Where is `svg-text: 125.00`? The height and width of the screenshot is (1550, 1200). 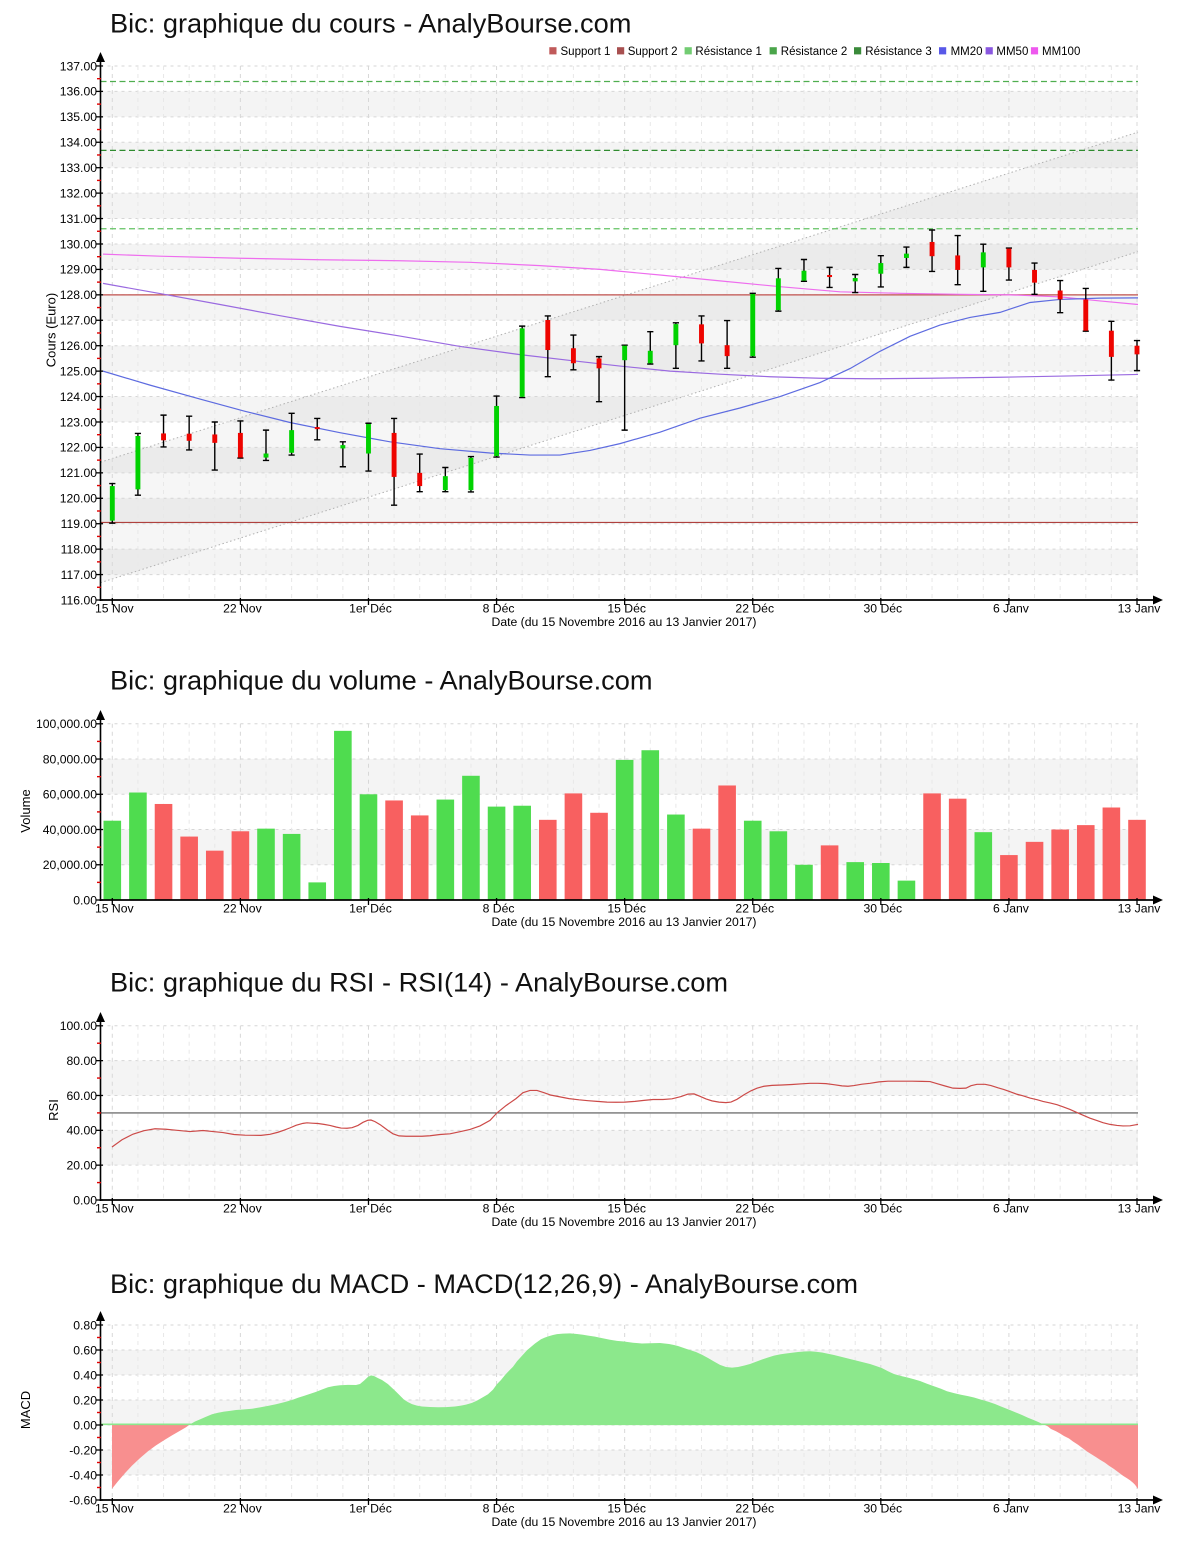
svg-text: 125.00 is located at coordinates (78, 371).